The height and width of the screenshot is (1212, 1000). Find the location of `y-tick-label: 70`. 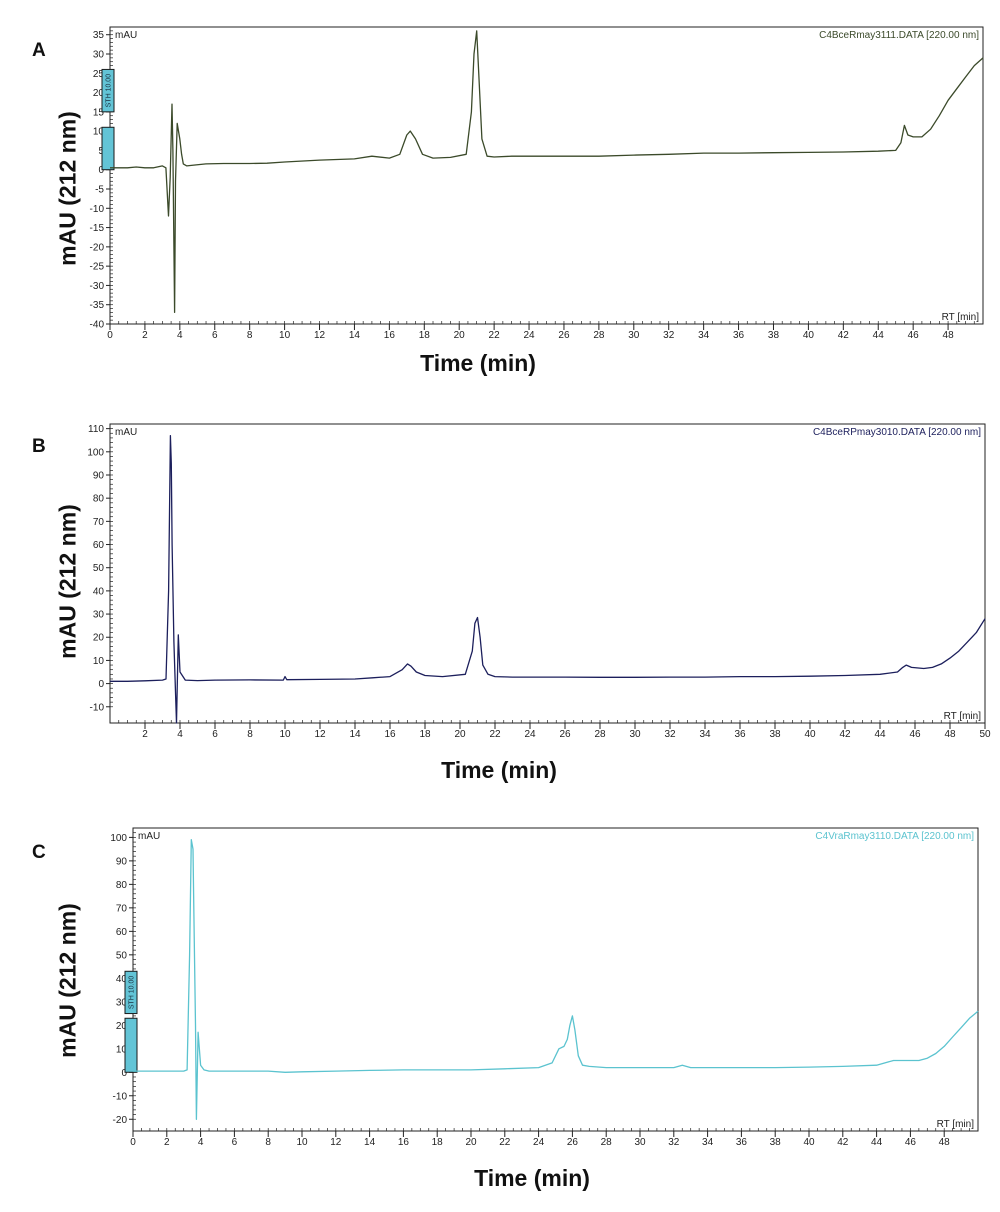

y-tick-label: 70 is located at coordinates (122, 908).